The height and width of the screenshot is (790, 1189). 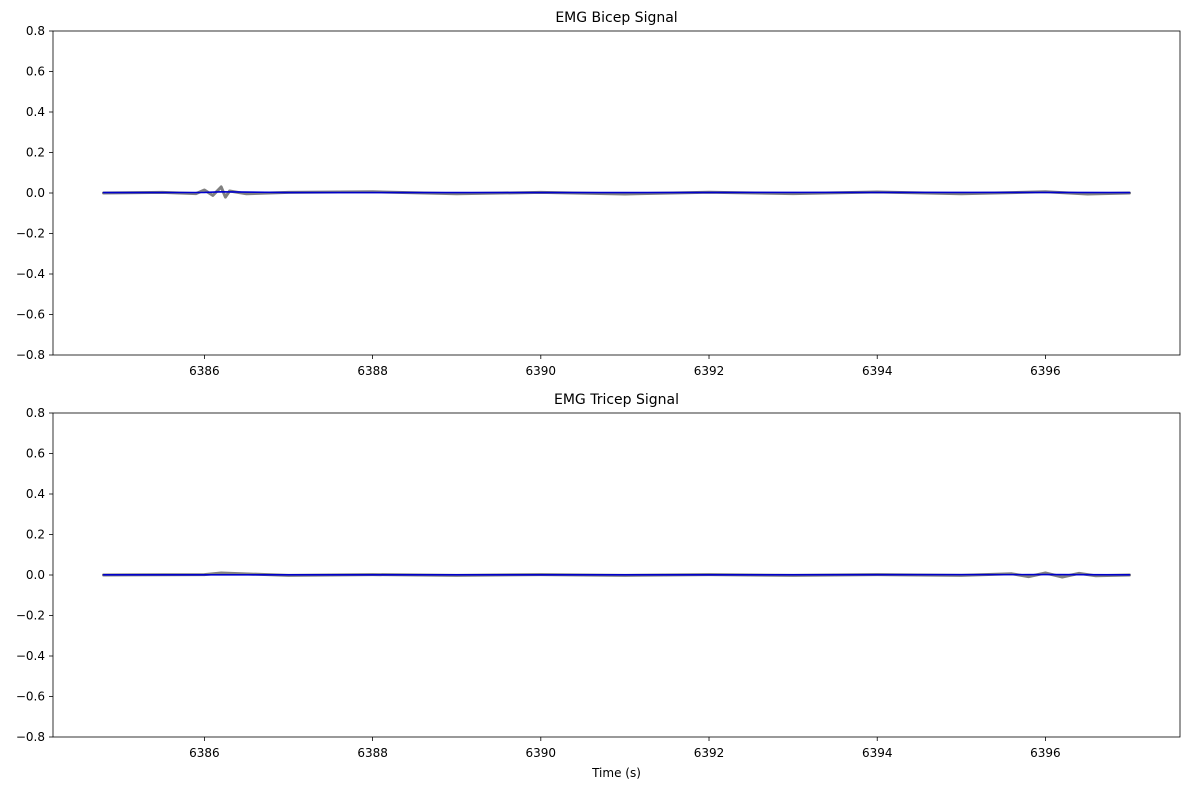 What do you see at coordinates (616, 18) in the screenshot?
I see `chart-title: EMG Bicep Signal` at bounding box center [616, 18].